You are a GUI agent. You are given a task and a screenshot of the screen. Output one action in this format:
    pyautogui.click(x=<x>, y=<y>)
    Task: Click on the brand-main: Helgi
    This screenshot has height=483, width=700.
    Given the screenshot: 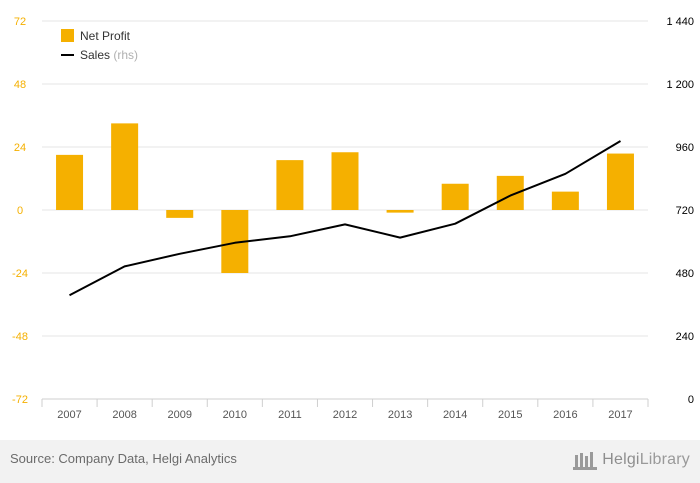 What is the action you would take?
    pyautogui.click(x=621, y=459)
    